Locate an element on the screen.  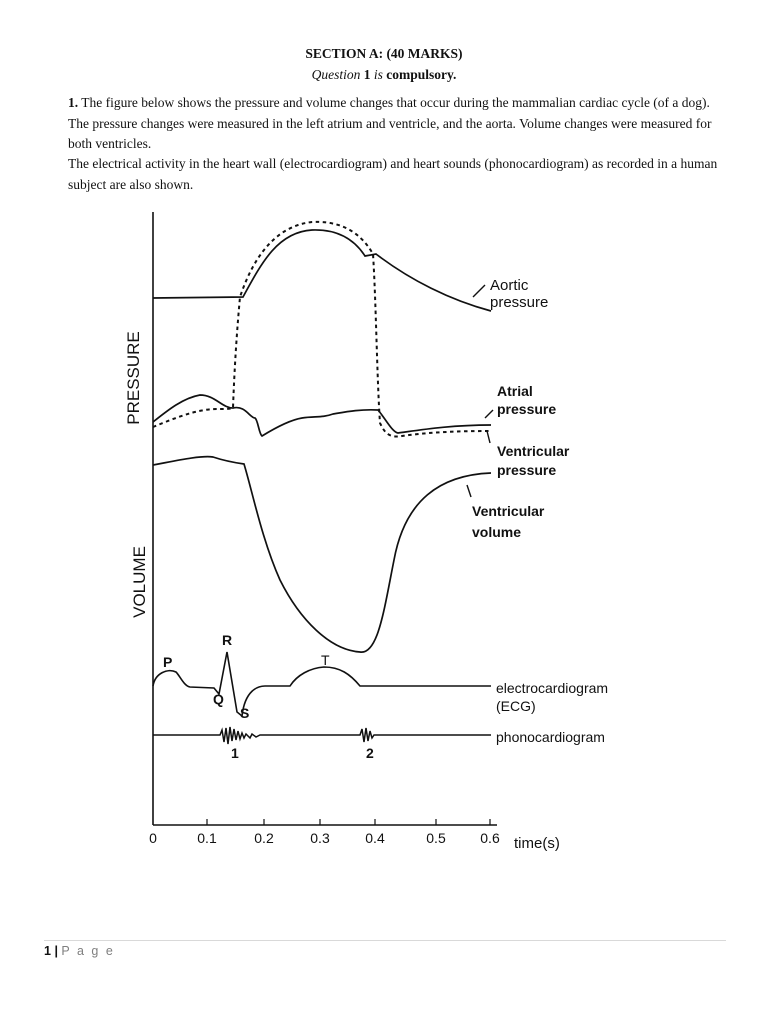
ecg-label-line2: (ECG) is located at coordinates (516, 706).